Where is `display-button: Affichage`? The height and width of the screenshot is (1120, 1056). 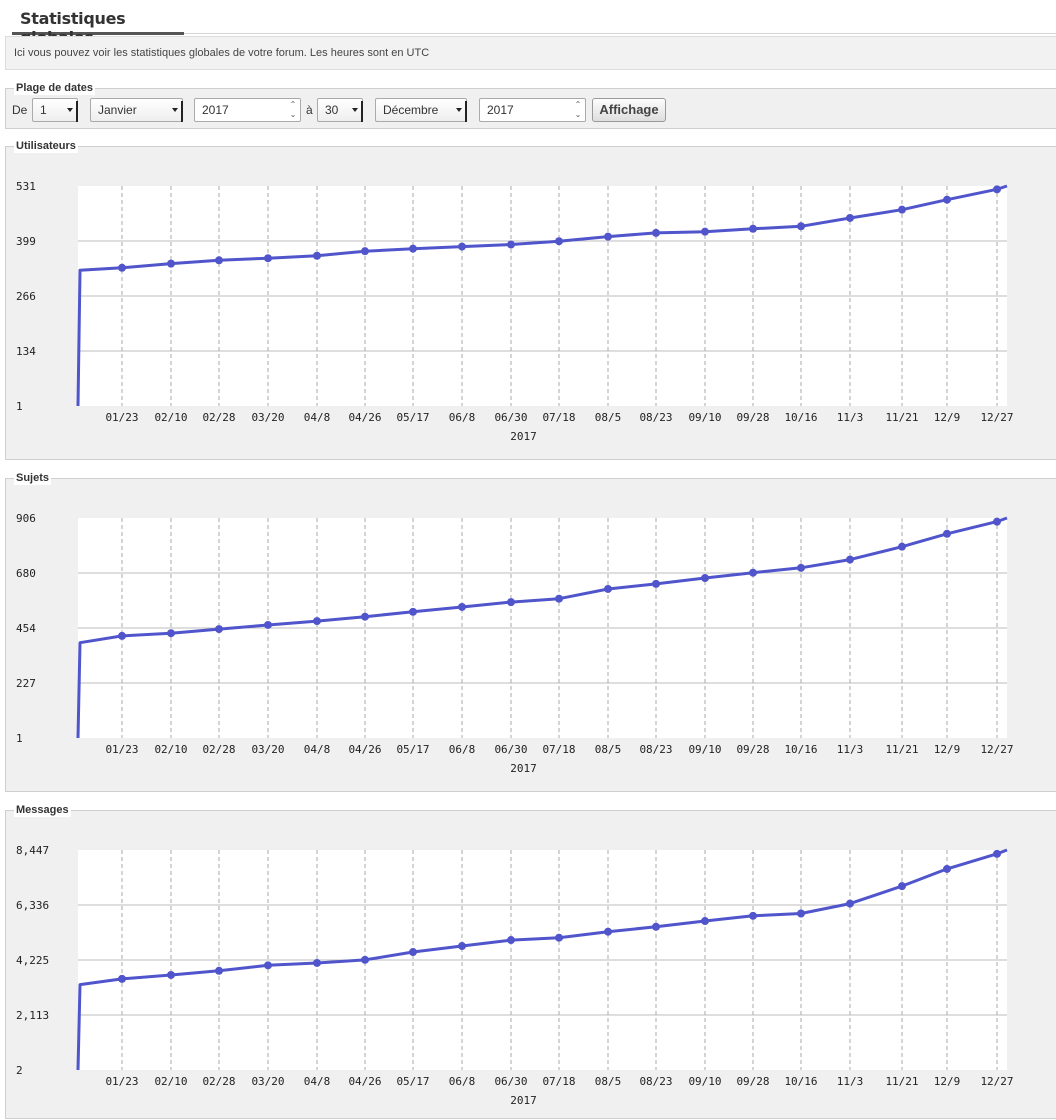
display-button: Affichage is located at coordinates (629, 110).